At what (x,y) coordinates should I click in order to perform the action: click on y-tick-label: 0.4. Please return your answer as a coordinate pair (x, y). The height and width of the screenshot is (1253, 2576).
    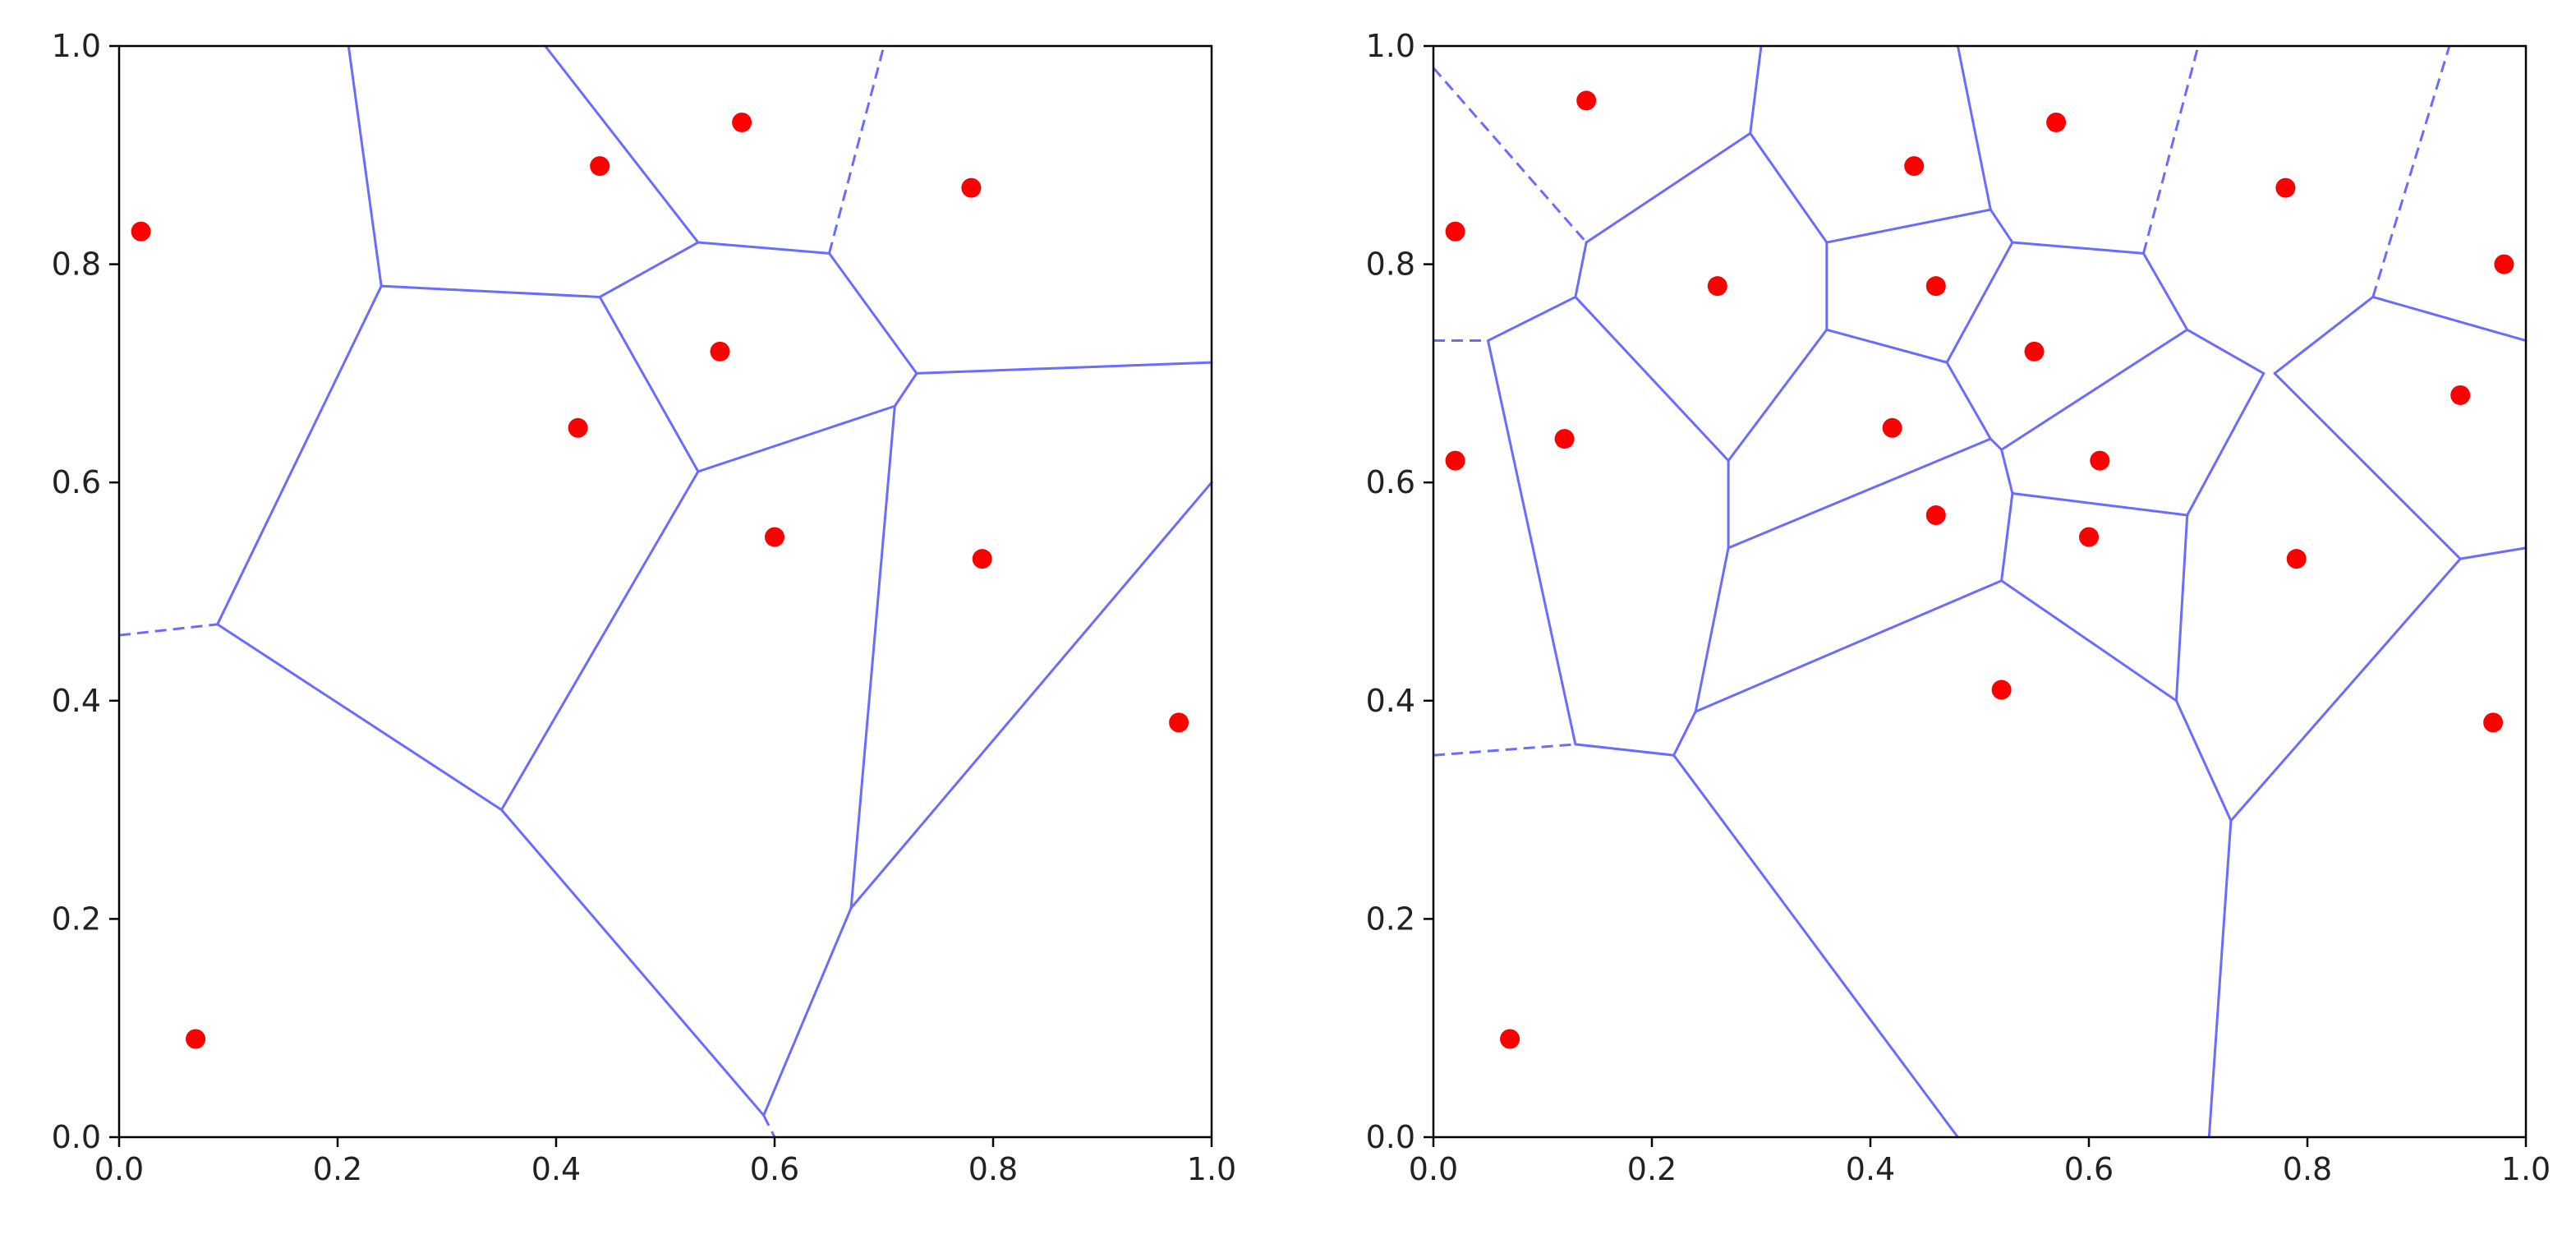
    Looking at the image, I should click on (76, 701).